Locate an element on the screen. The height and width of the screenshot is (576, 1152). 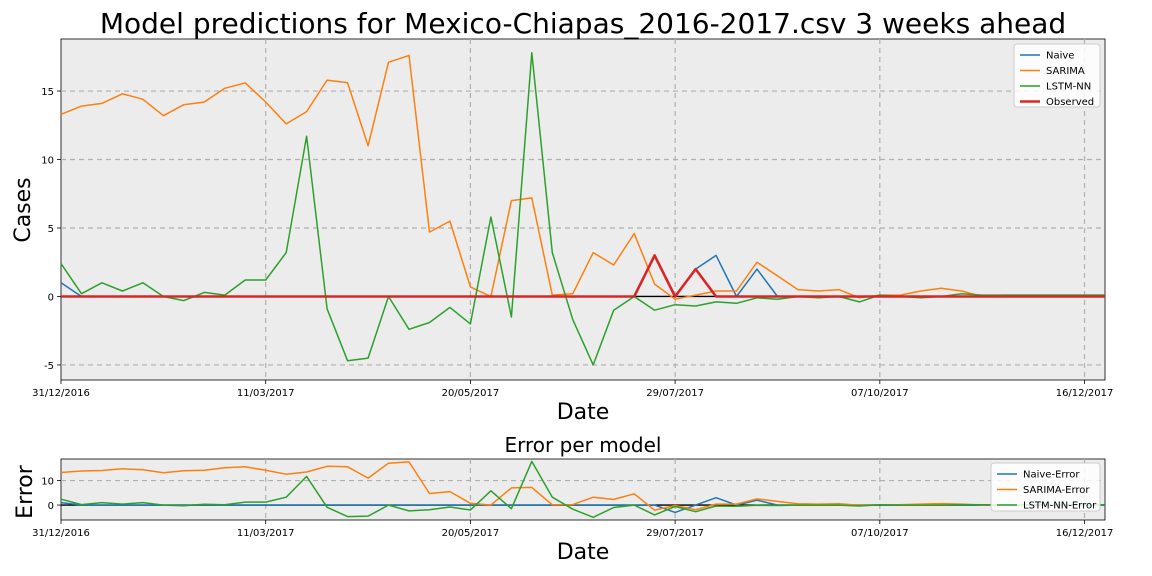
error-legend: Naive-Error SARIMA-Error LSTM-NN-Error is located at coordinates (1045, 487).